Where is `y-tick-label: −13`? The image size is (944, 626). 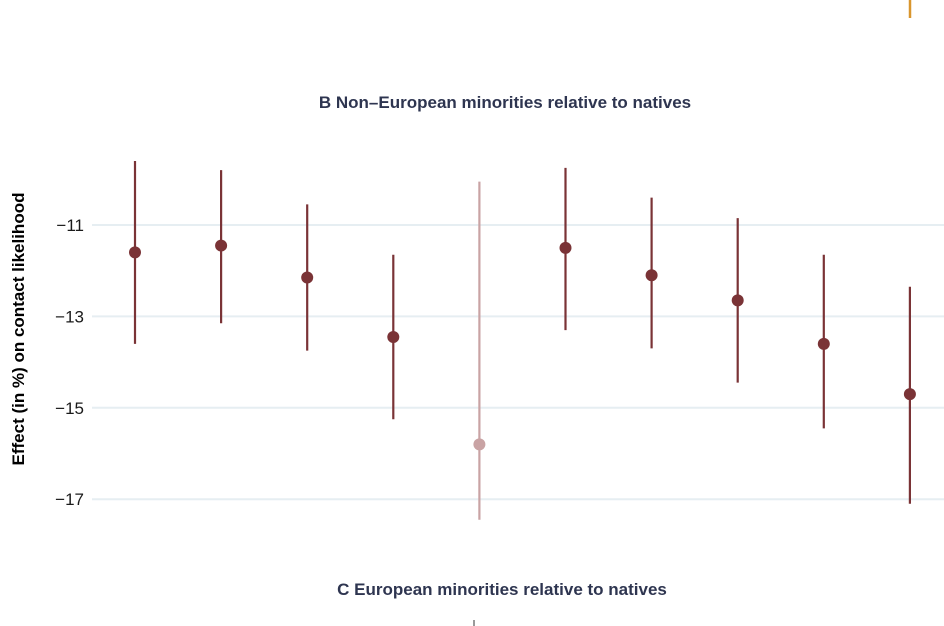 y-tick-label: −13 is located at coordinates (69, 316).